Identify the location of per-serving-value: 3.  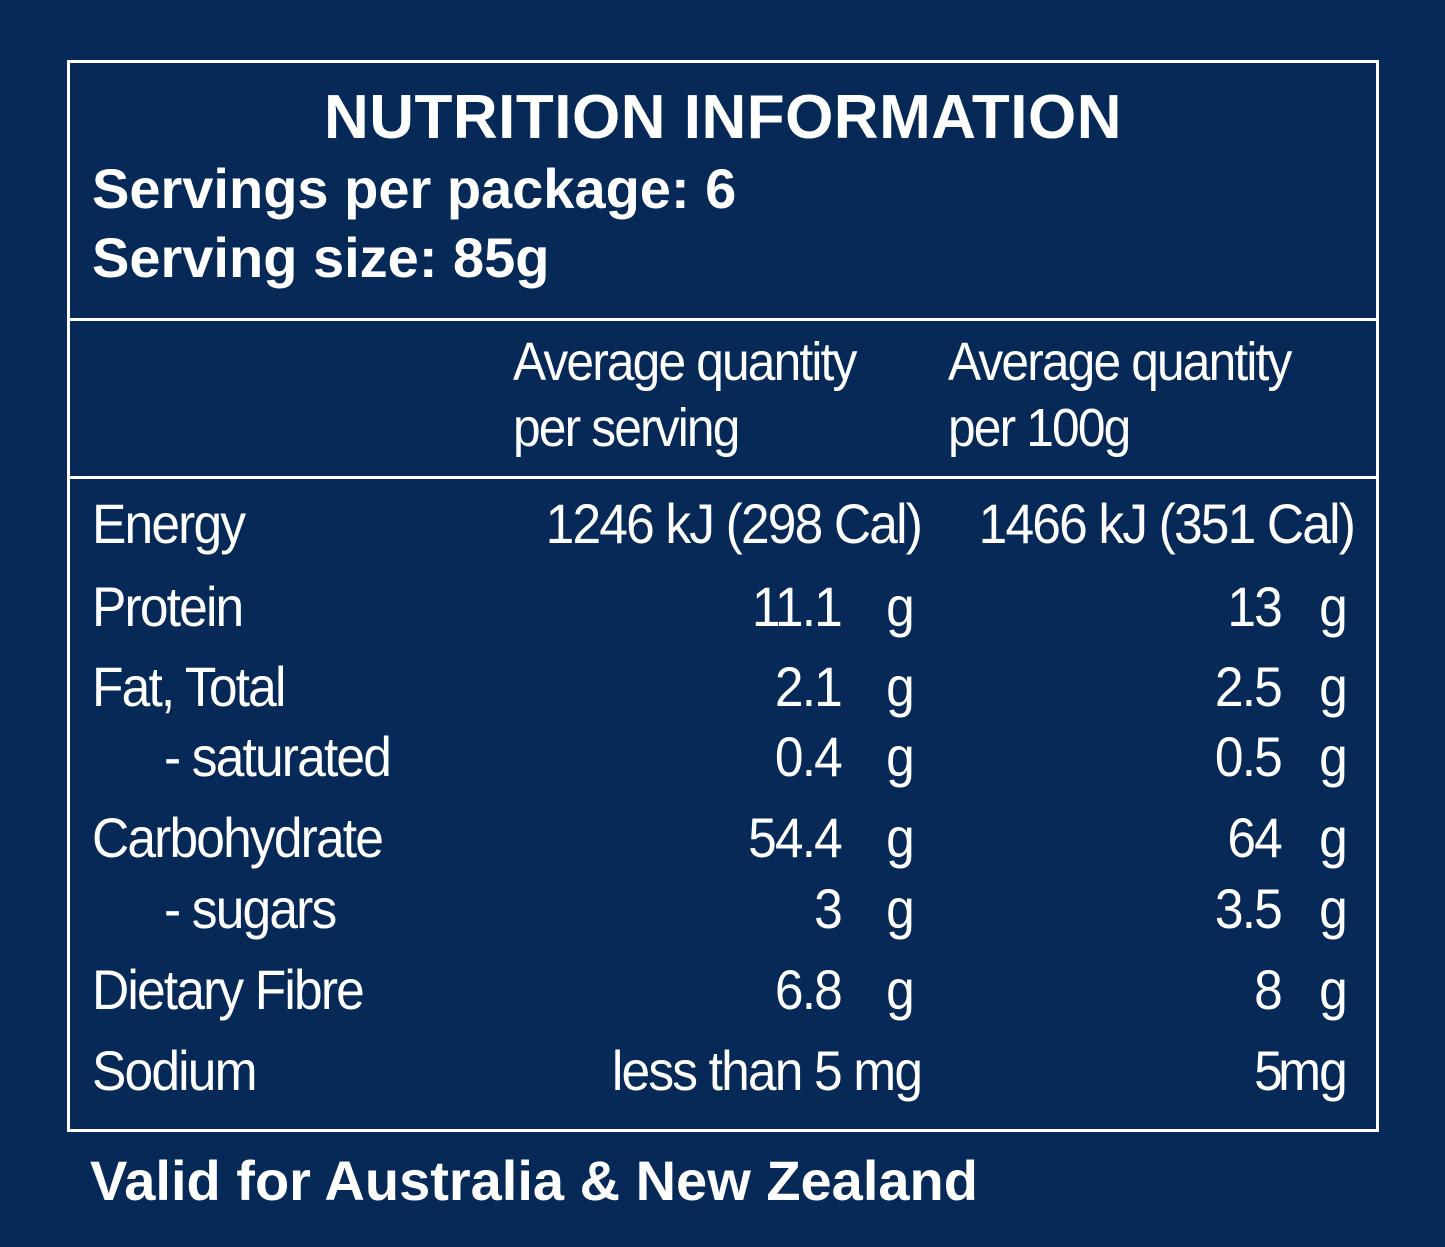
(828, 908).